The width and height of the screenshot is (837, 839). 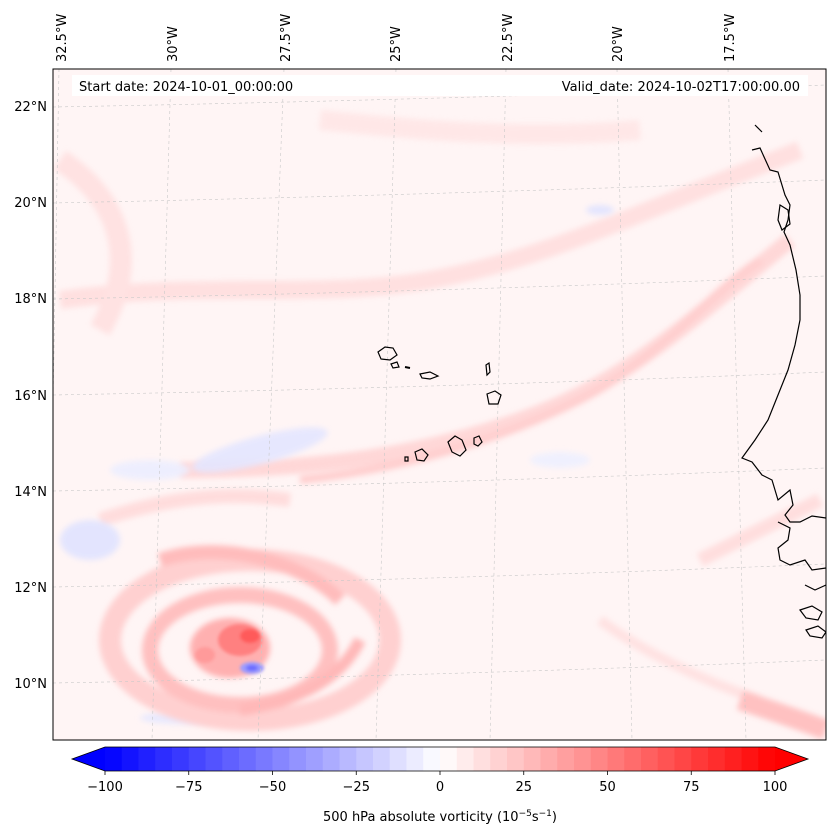 What do you see at coordinates (30, 203) in the screenshot?
I see `lat-label-20n: 20°N` at bounding box center [30, 203].